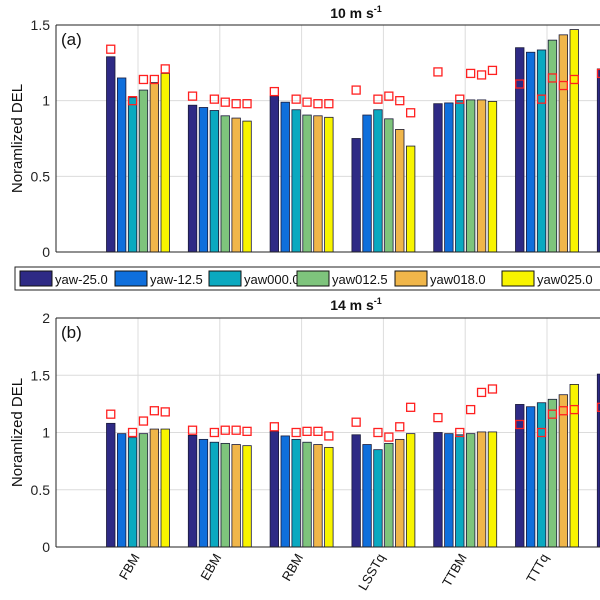 This screenshot has height=600, width=600. I want to click on x-tick-label: LSSTq, so click(371, 572).